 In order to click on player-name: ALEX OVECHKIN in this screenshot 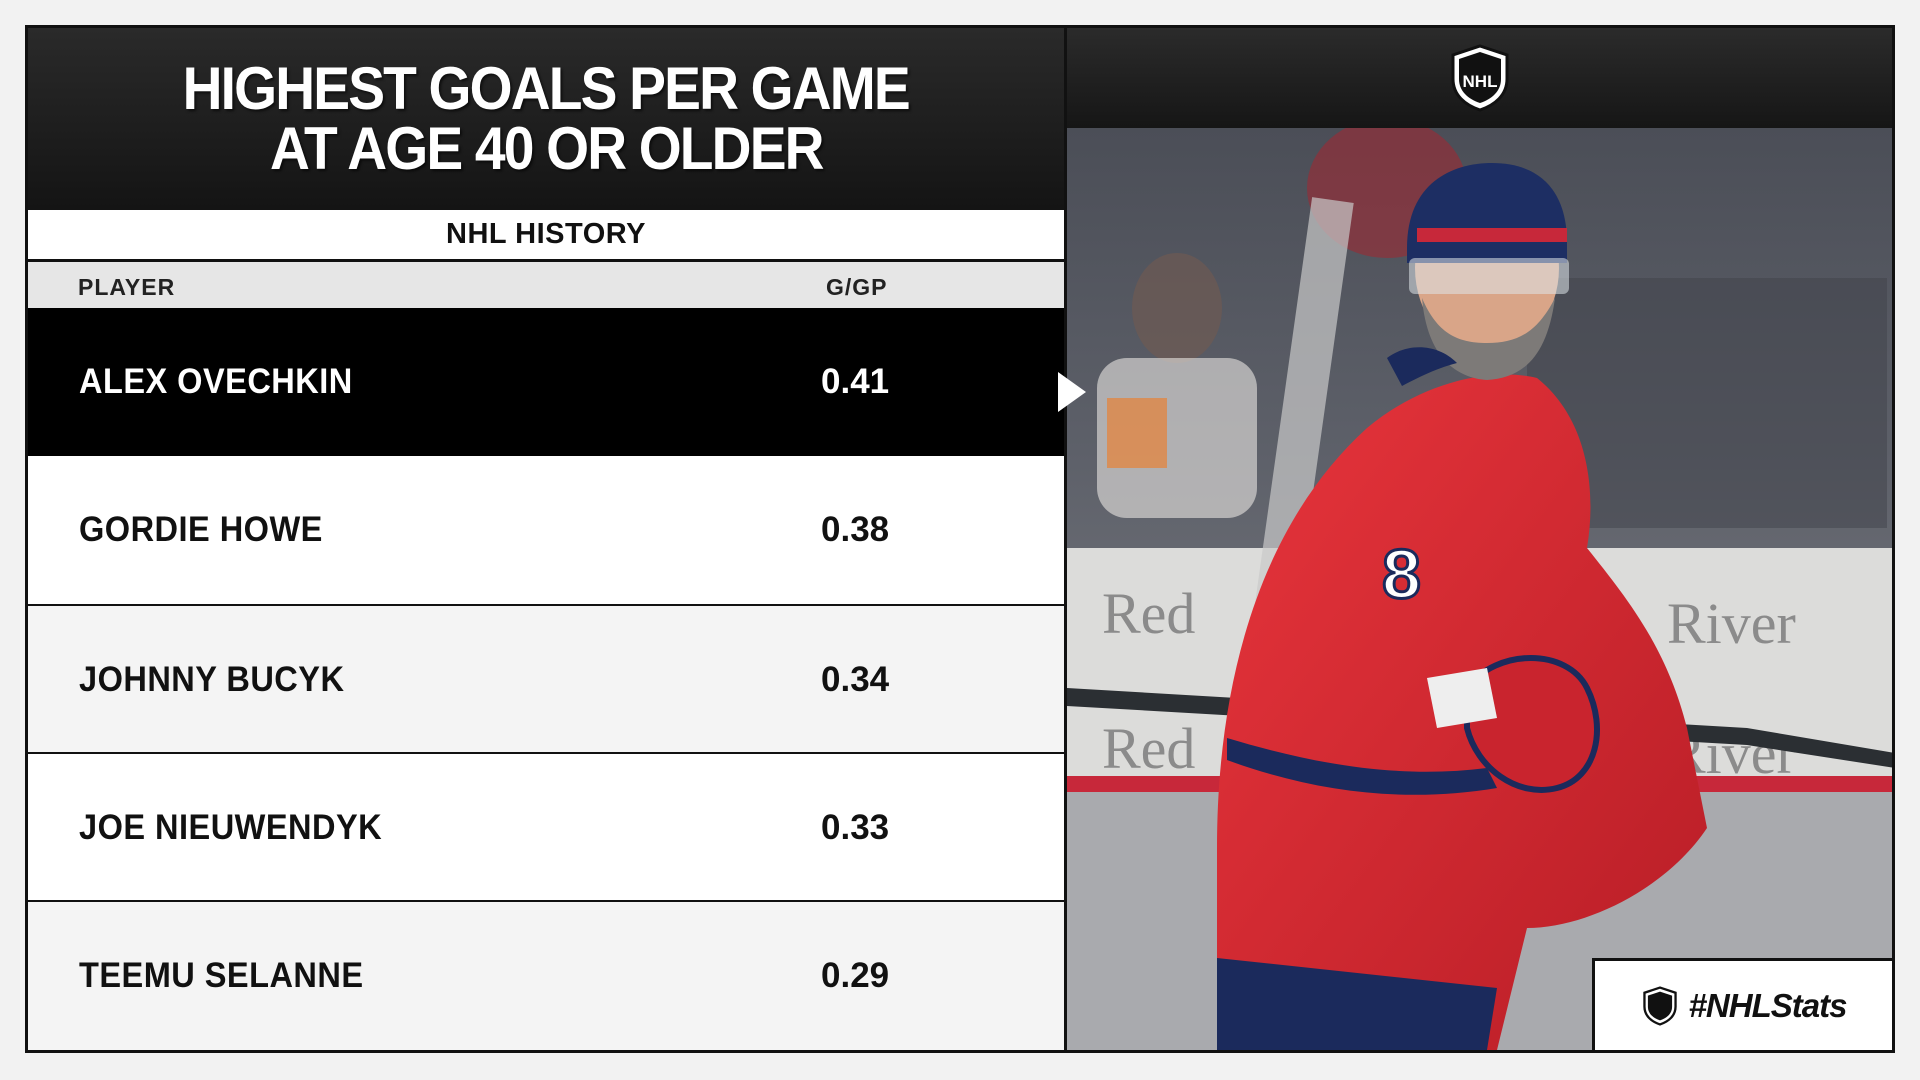, I will do `click(216, 381)`.